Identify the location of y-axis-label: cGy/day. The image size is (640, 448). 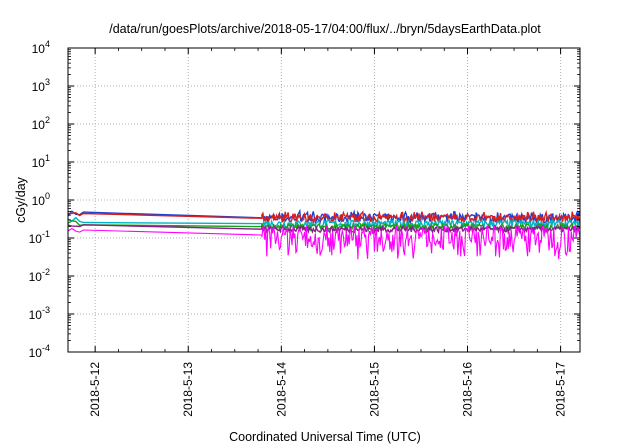
(21, 199).